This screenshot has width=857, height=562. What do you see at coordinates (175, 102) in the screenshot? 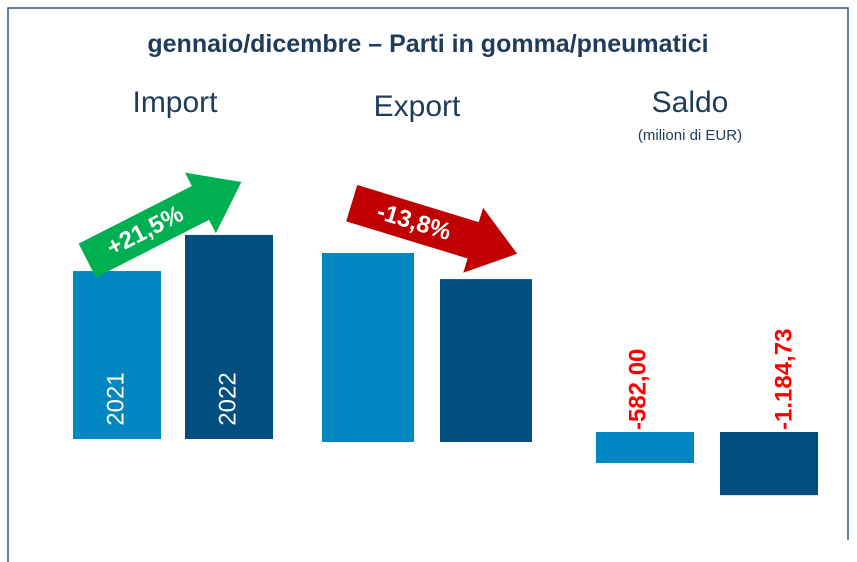
I see `panel-title: Import` at bounding box center [175, 102].